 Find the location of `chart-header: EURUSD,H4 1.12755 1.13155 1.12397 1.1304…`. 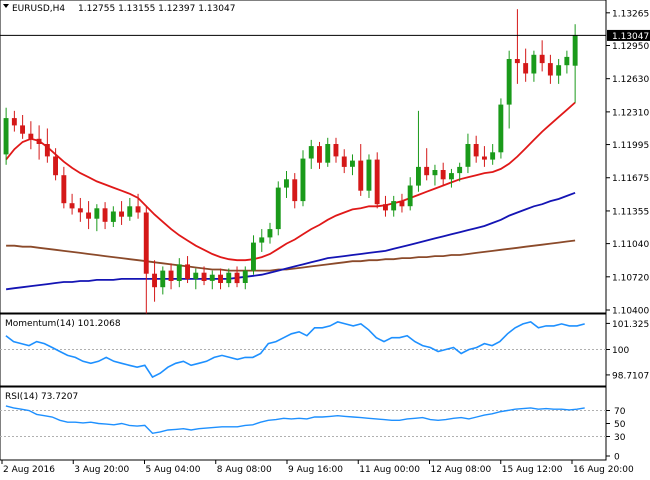

chart-header: EURUSD,H4 1.12755 1.13155 1.12397 1.1304… is located at coordinates (119, 9).